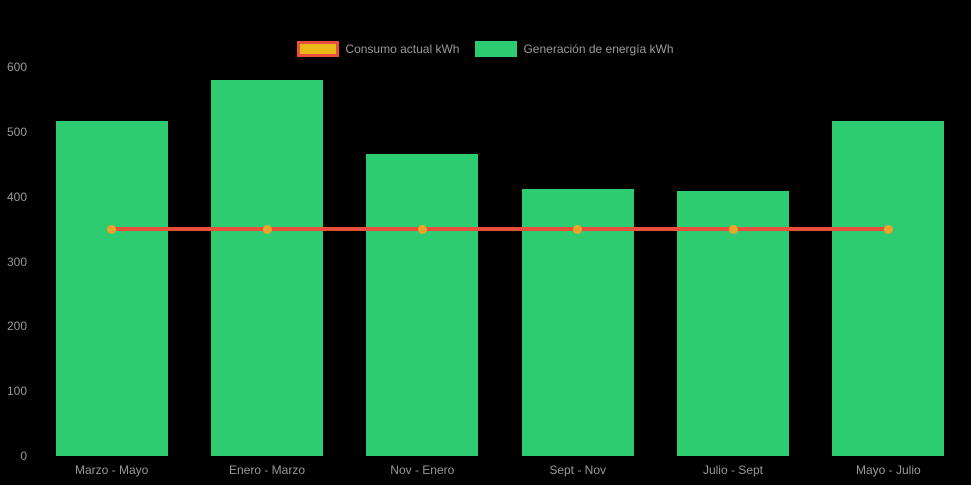 This screenshot has width=971, height=485. Describe the element at coordinates (13, 242) in the screenshot. I see `y-axis: 0 100 200 300 400 500 600` at that location.